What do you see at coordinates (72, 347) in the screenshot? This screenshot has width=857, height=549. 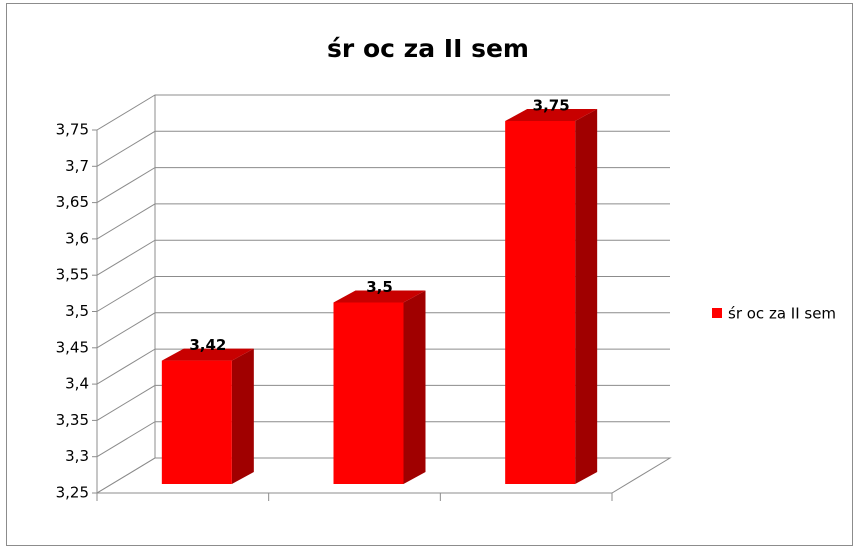 I see `y-tick-label: 3,45` at bounding box center [72, 347].